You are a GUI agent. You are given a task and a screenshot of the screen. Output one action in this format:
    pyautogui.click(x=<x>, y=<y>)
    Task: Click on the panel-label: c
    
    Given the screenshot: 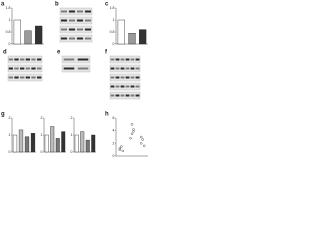 What is the action you would take?
    pyautogui.click(x=107, y=5)
    